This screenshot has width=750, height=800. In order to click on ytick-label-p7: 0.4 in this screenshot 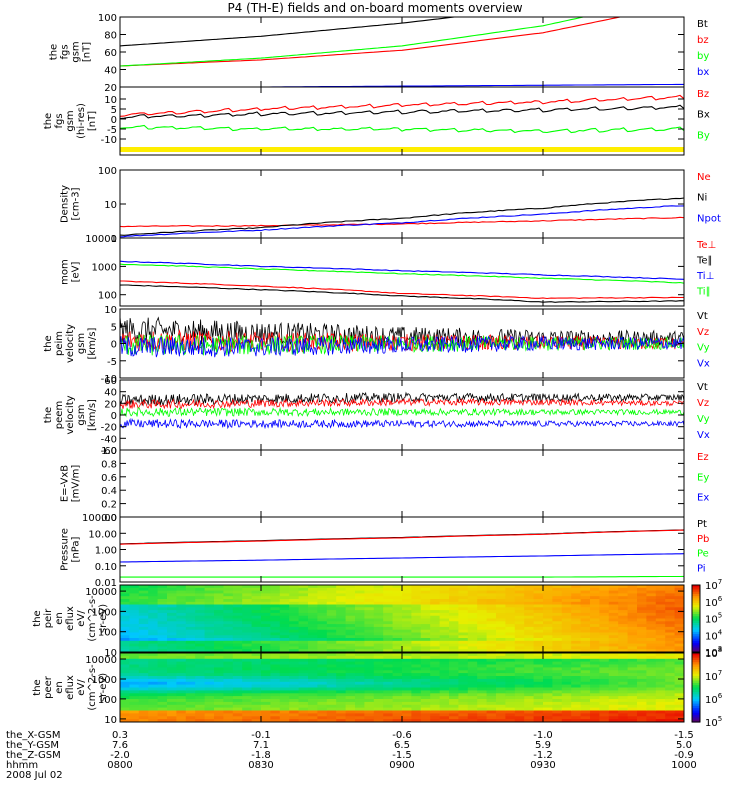, I will do `click(109, 491)`.